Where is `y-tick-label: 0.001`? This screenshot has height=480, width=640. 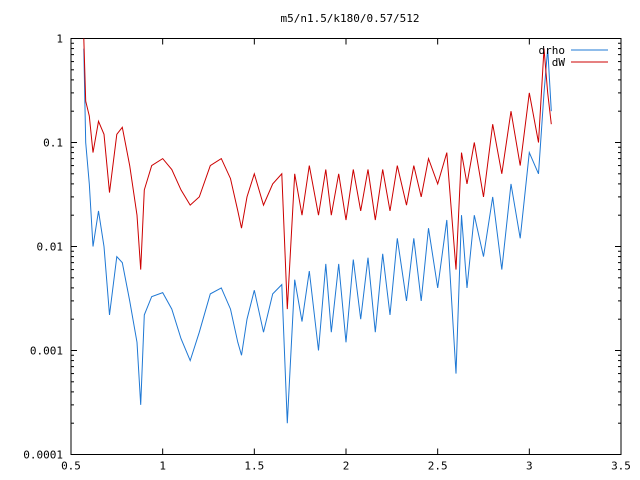 y-tick-label: 0.001 is located at coordinates (46, 351).